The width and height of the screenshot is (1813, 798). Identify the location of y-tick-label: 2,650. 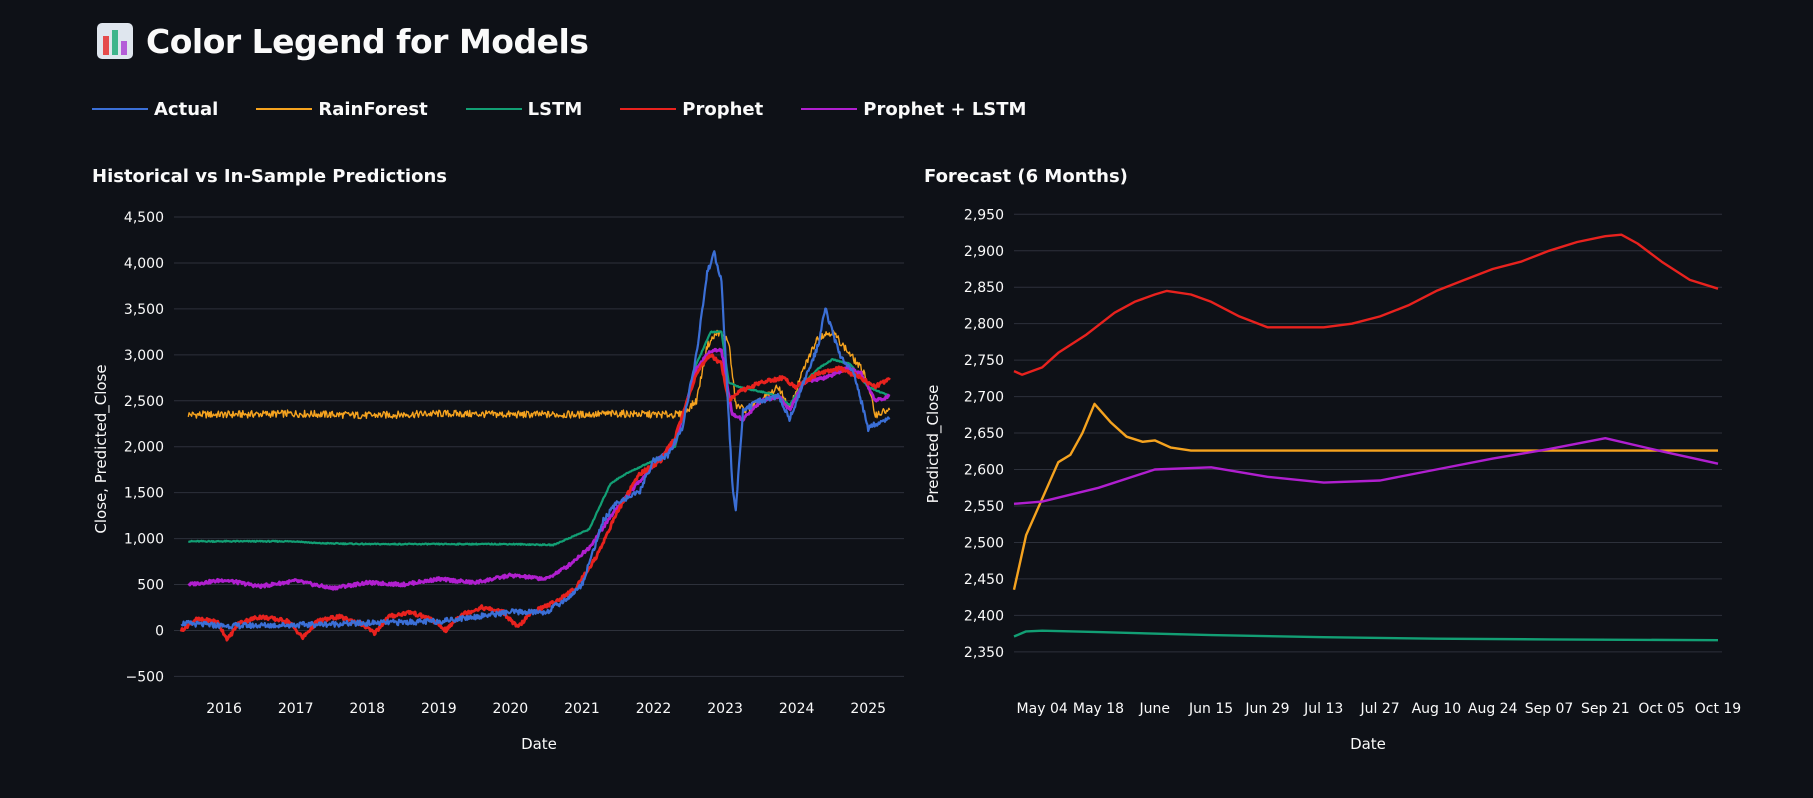
(984, 434).